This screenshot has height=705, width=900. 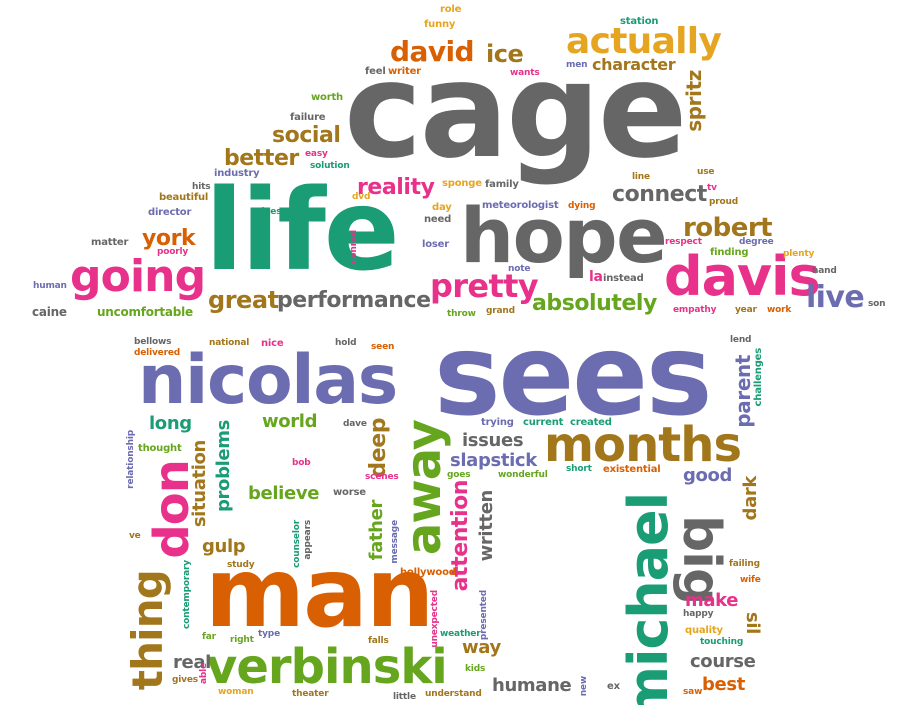 I want to click on word-cloud-word: pretty, so click(x=484, y=286).